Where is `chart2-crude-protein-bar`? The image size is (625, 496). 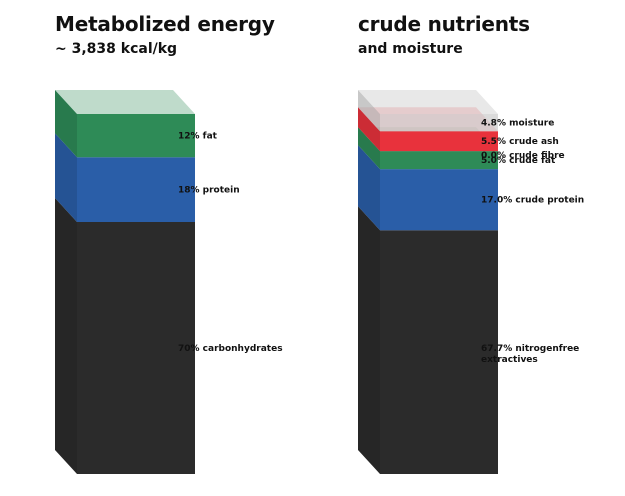 chart2-crude-protein-bar is located at coordinates (439, 200).